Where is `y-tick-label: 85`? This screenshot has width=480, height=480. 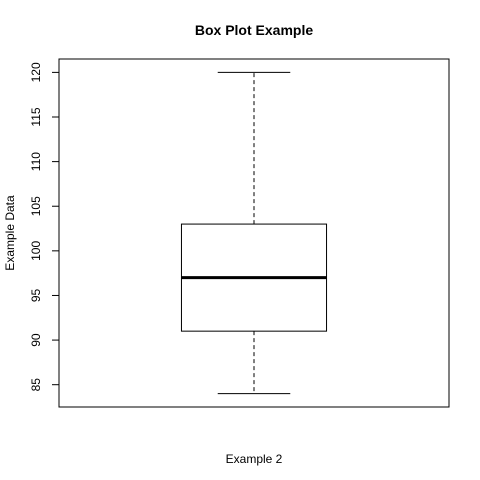 y-tick-label: 85 is located at coordinates (36, 385).